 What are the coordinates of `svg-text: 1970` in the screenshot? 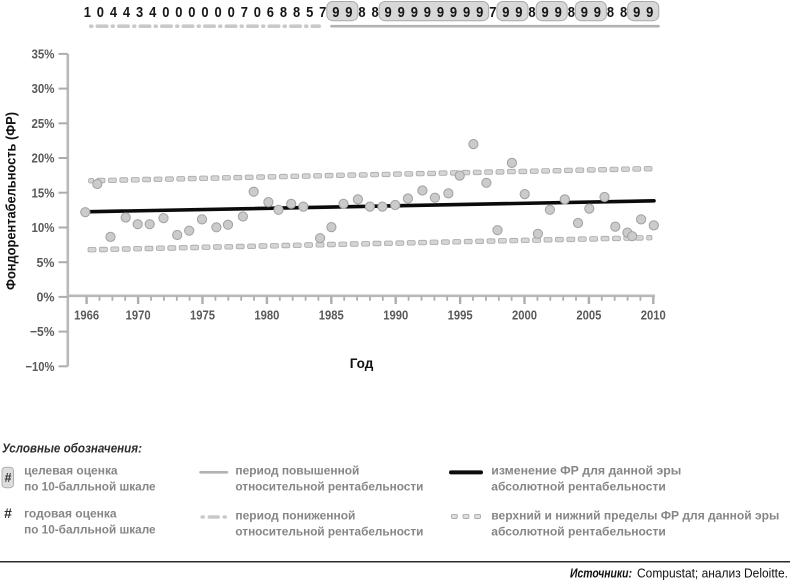 It's located at (138, 315).